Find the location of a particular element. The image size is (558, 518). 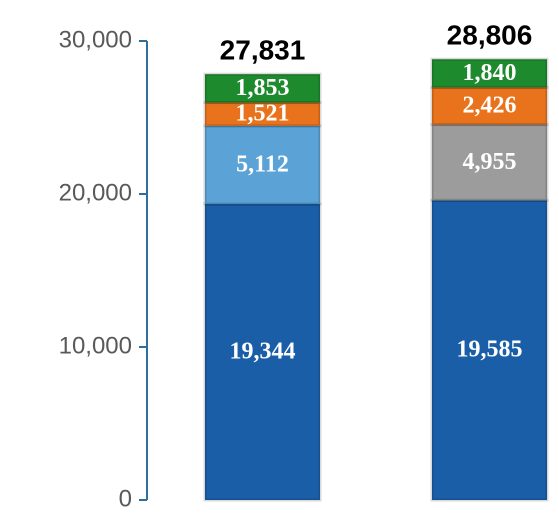

segment-label: 4,955 is located at coordinates (490, 162).